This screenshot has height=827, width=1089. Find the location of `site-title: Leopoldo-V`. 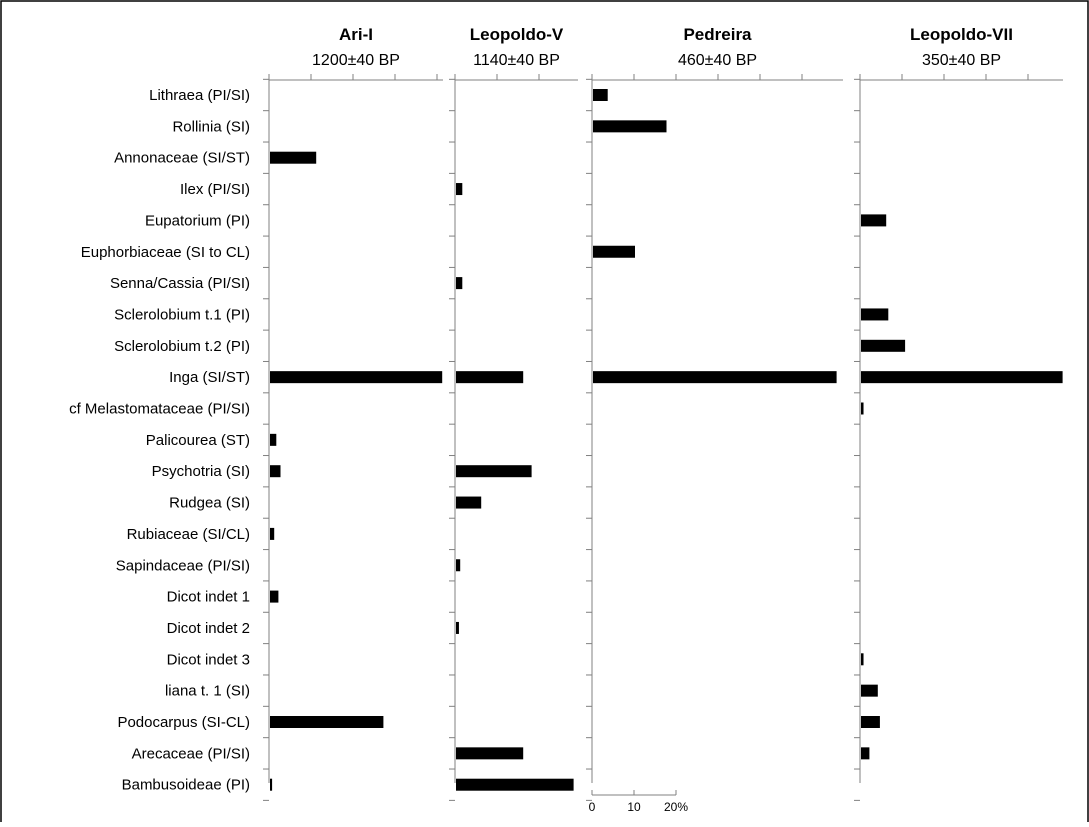

site-title: Leopoldo-V is located at coordinates (517, 34).